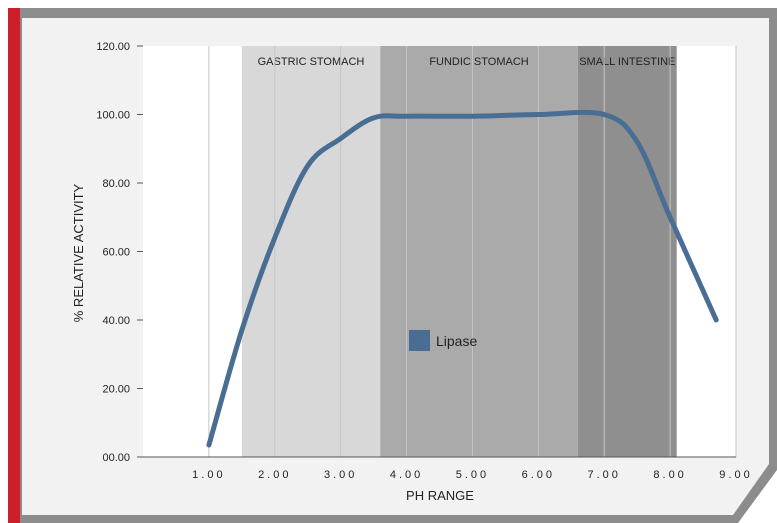 The image size is (777, 523). I want to click on y-tick-label: 100.00, so click(113, 116).